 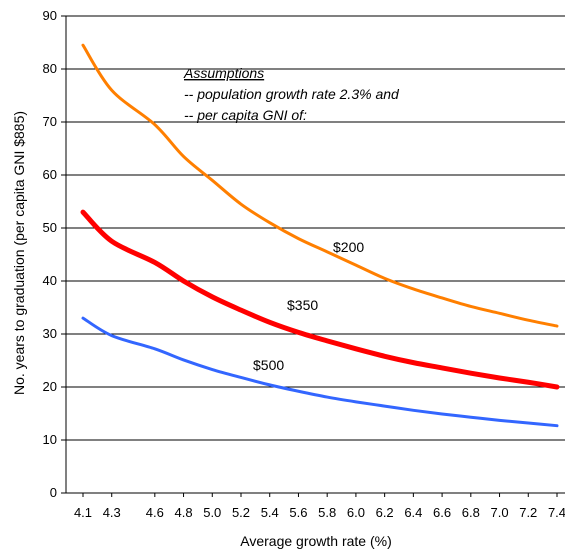 I want to click on y-tick-label: 10, so click(x=50, y=439).